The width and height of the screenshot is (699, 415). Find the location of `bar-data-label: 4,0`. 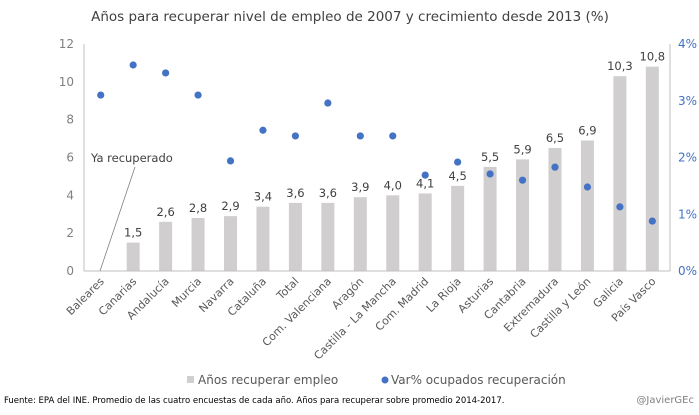

bar-data-label: 4,0 is located at coordinates (393, 185).